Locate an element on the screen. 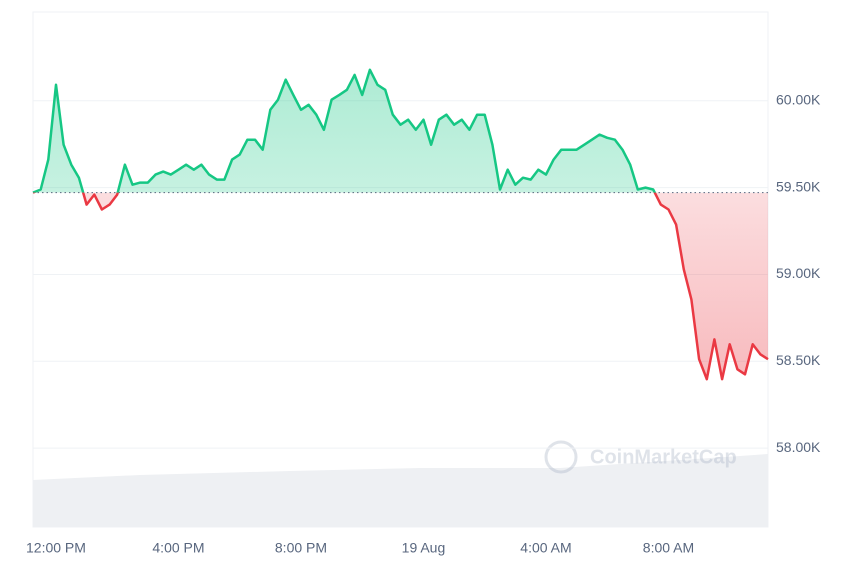 The width and height of the screenshot is (860, 578). y-tick-label: 58.50K is located at coordinates (798, 360).